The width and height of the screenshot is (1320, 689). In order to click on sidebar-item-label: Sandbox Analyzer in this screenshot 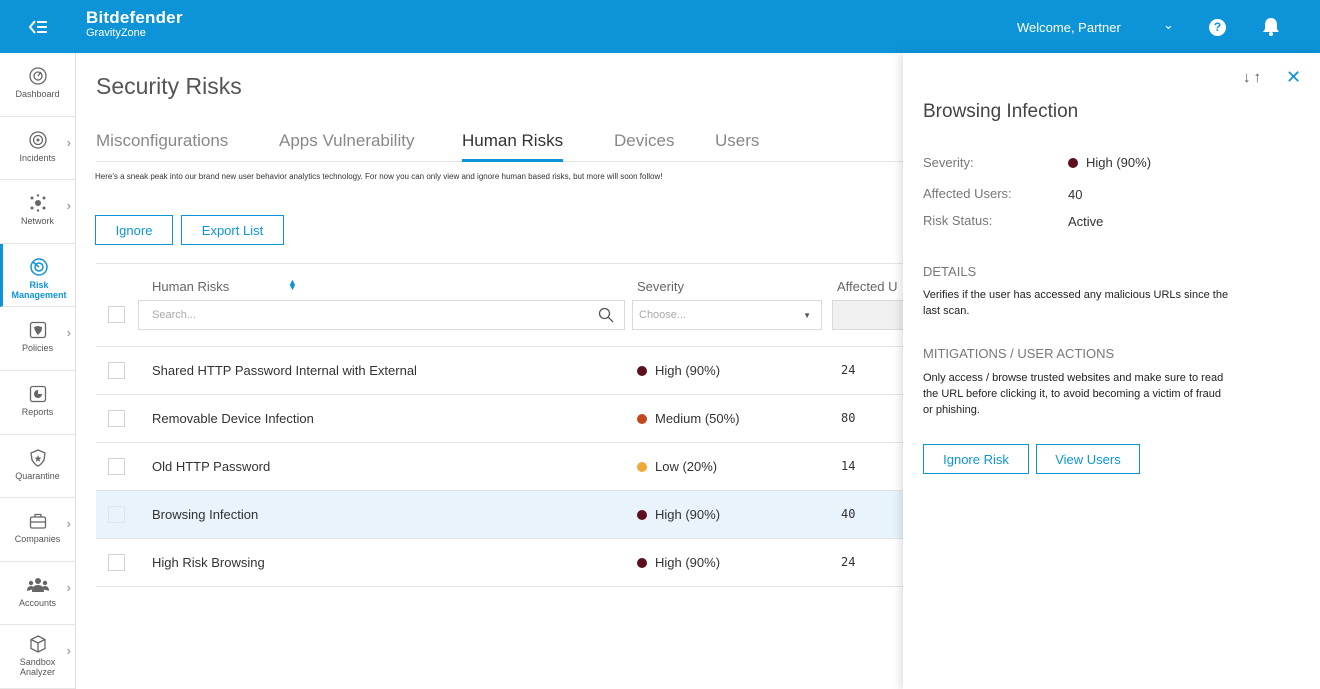, I will do `click(37, 667)`.